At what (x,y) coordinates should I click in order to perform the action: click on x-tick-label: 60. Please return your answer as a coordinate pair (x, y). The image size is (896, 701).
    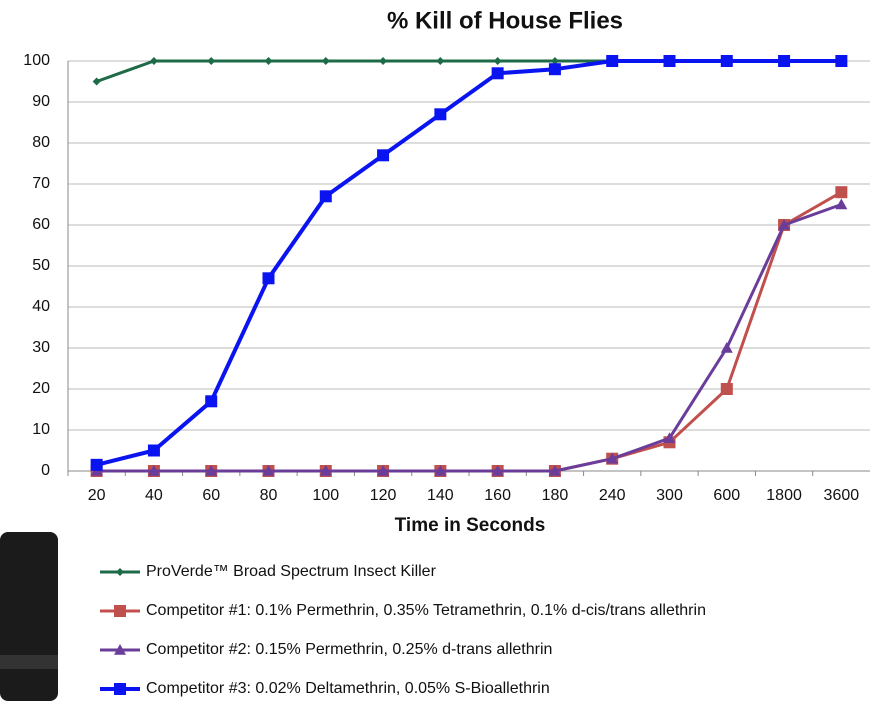
    Looking at the image, I should click on (211, 495).